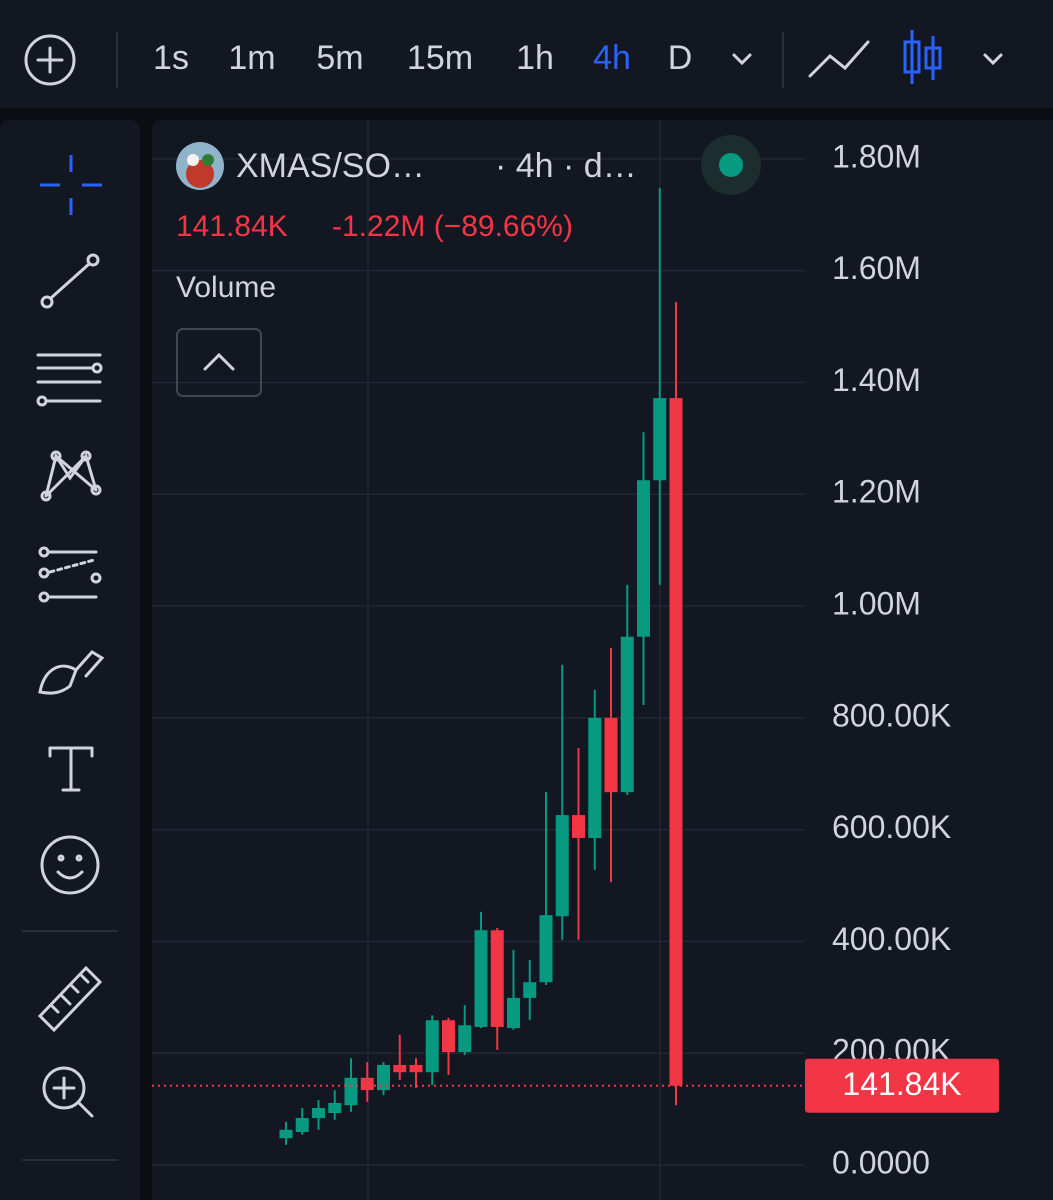 The height and width of the screenshot is (1200, 1053). What do you see at coordinates (881, 1162) in the screenshot?
I see `y-tick-label: 0.0000` at bounding box center [881, 1162].